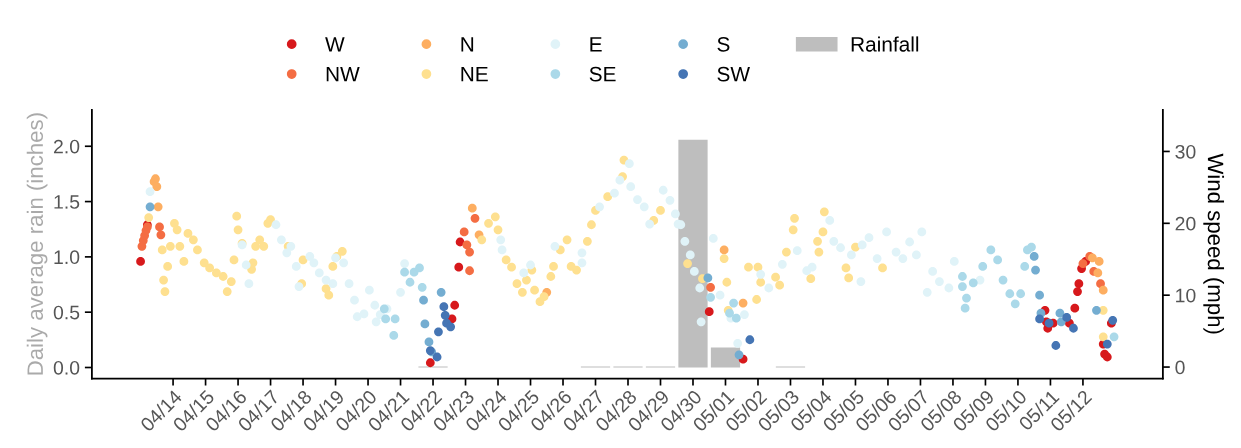 This screenshot has width=1241, height=448. What do you see at coordinates (1180, 367) in the screenshot?
I see `y2-tick-label: 0` at bounding box center [1180, 367].